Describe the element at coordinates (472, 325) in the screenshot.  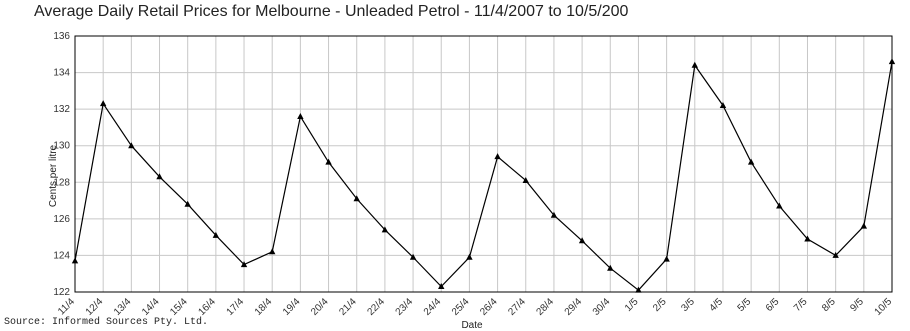
I see `x-axis-label: Date` at that location.